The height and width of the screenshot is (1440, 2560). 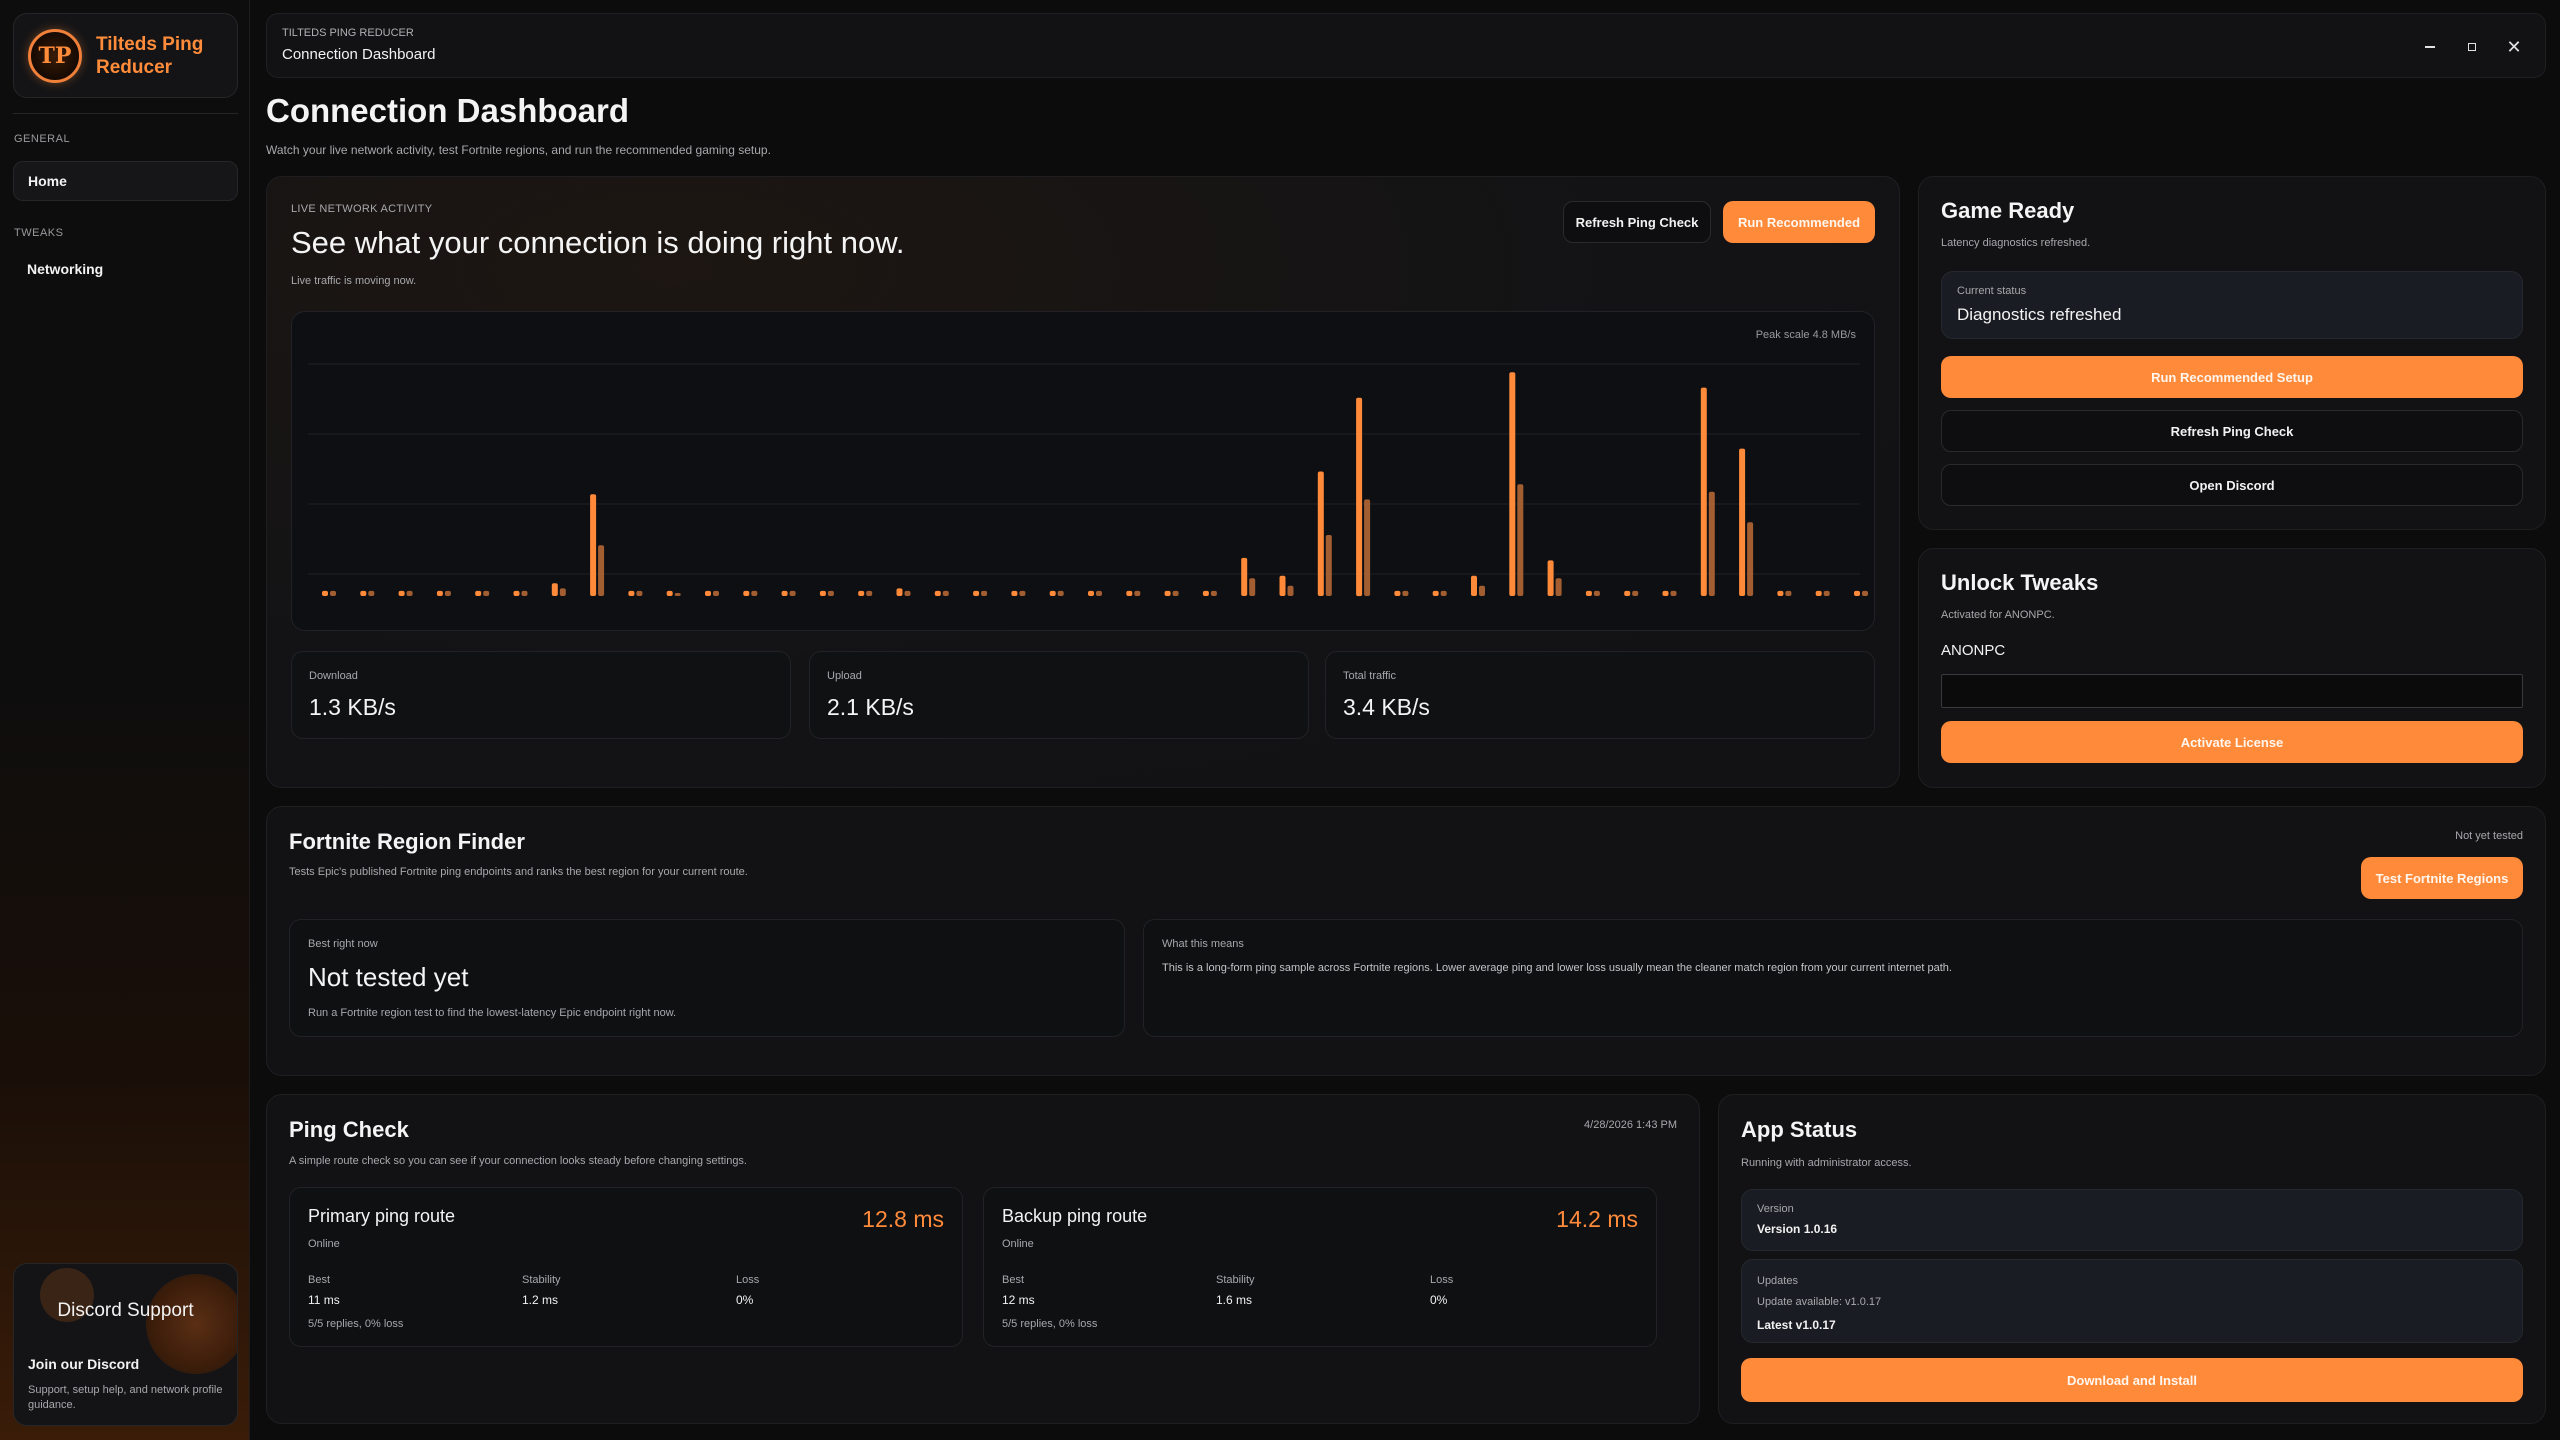 What do you see at coordinates (1013, 1280) in the screenshot?
I see `stat-label: Best` at bounding box center [1013, 1280].